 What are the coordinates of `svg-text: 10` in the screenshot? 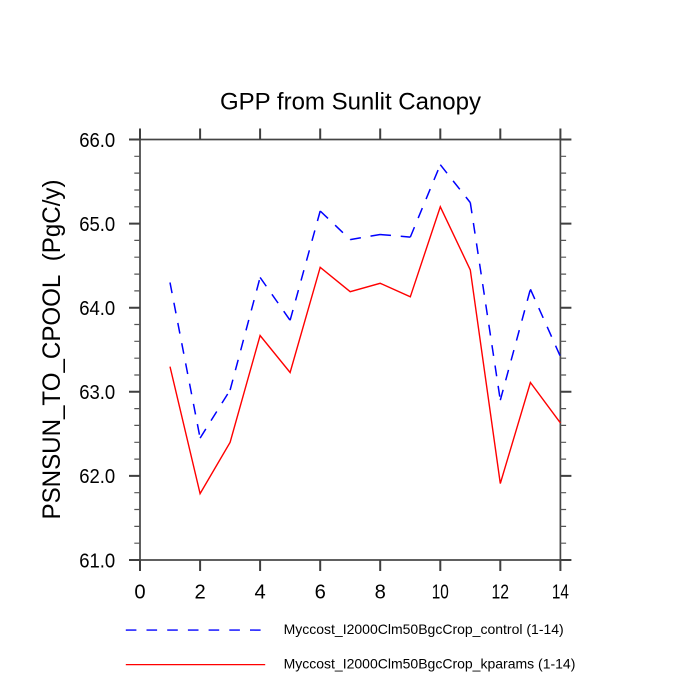 It's located at (440, 593).